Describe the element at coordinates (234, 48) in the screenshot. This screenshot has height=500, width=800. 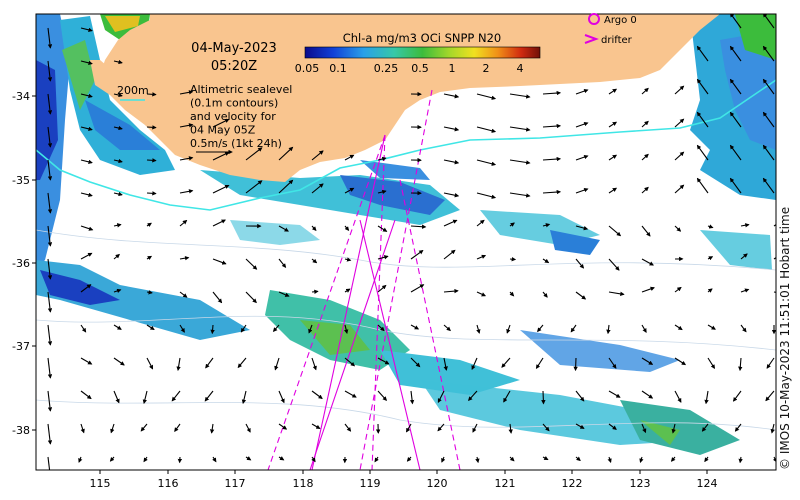
I see `map-date: 04-May-2023` at that location.